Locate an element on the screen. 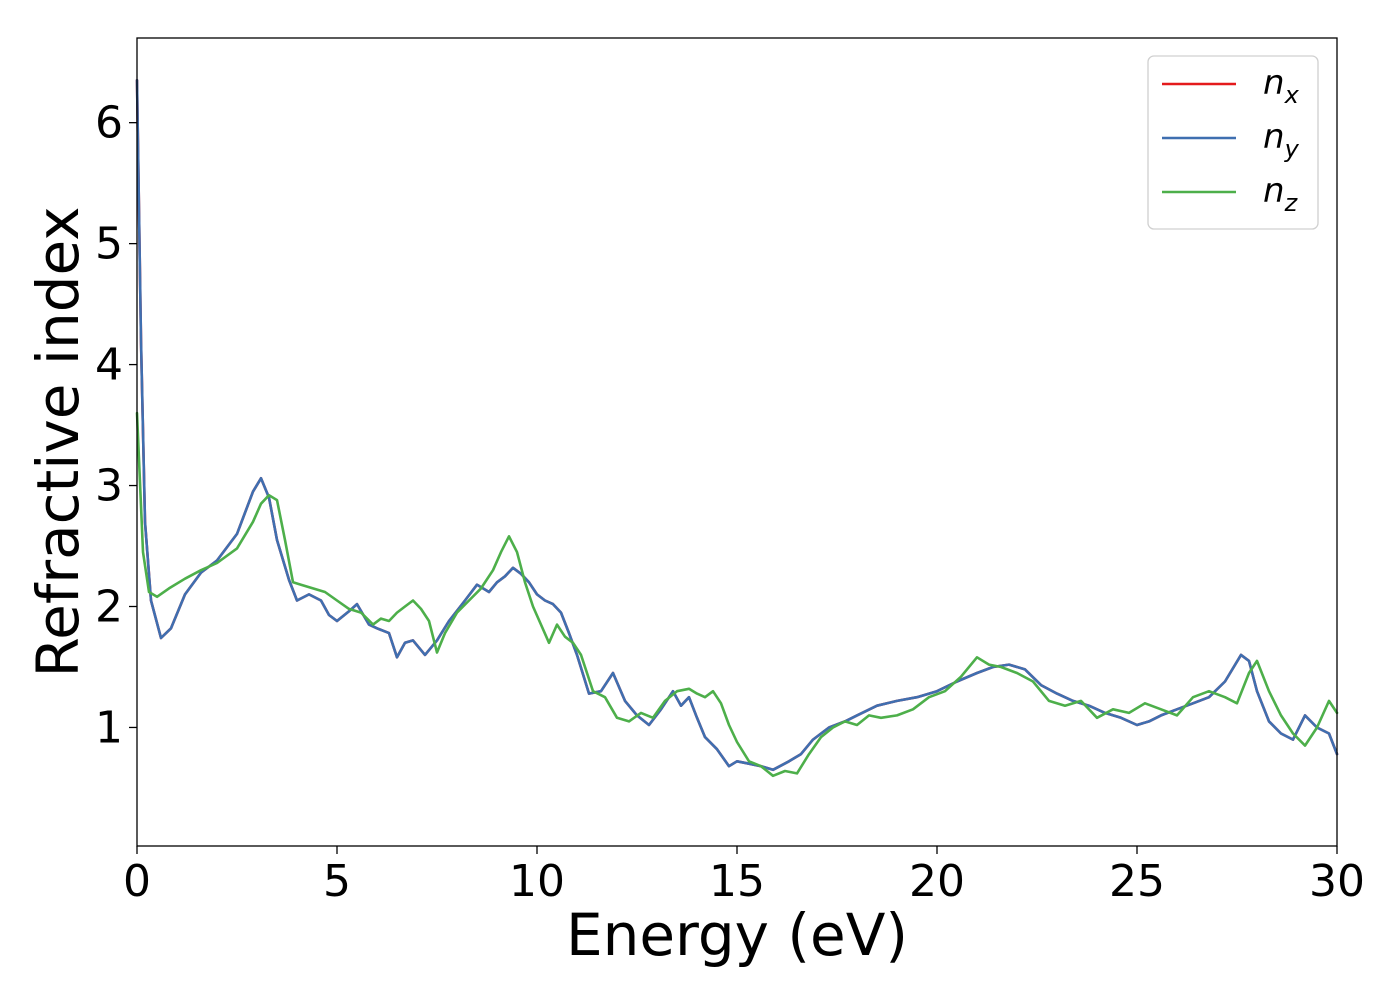  legend-box is located at coordinates (1233, 142).